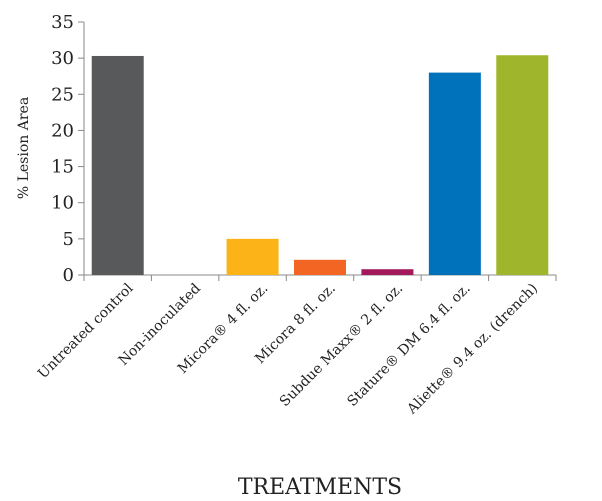  Describe the element at coordinates (86, 331) in the screenshot. I see `x-tick-label: Untreated control` at that location.